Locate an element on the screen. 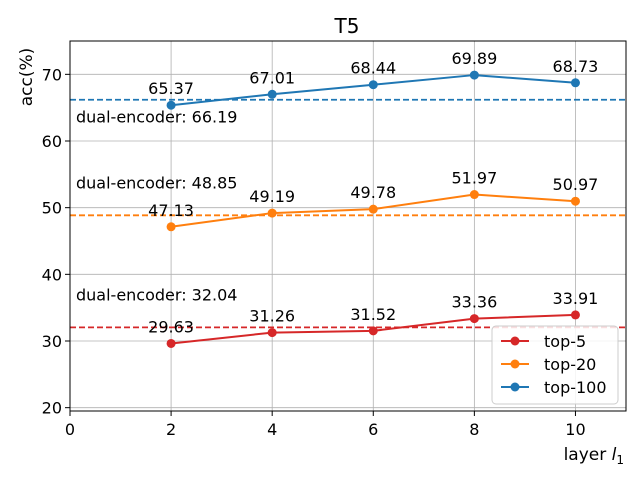 The width and height of the screenshot is (640, 480). value-label-top-100: 65.37 is located at coordinates (171, 88).